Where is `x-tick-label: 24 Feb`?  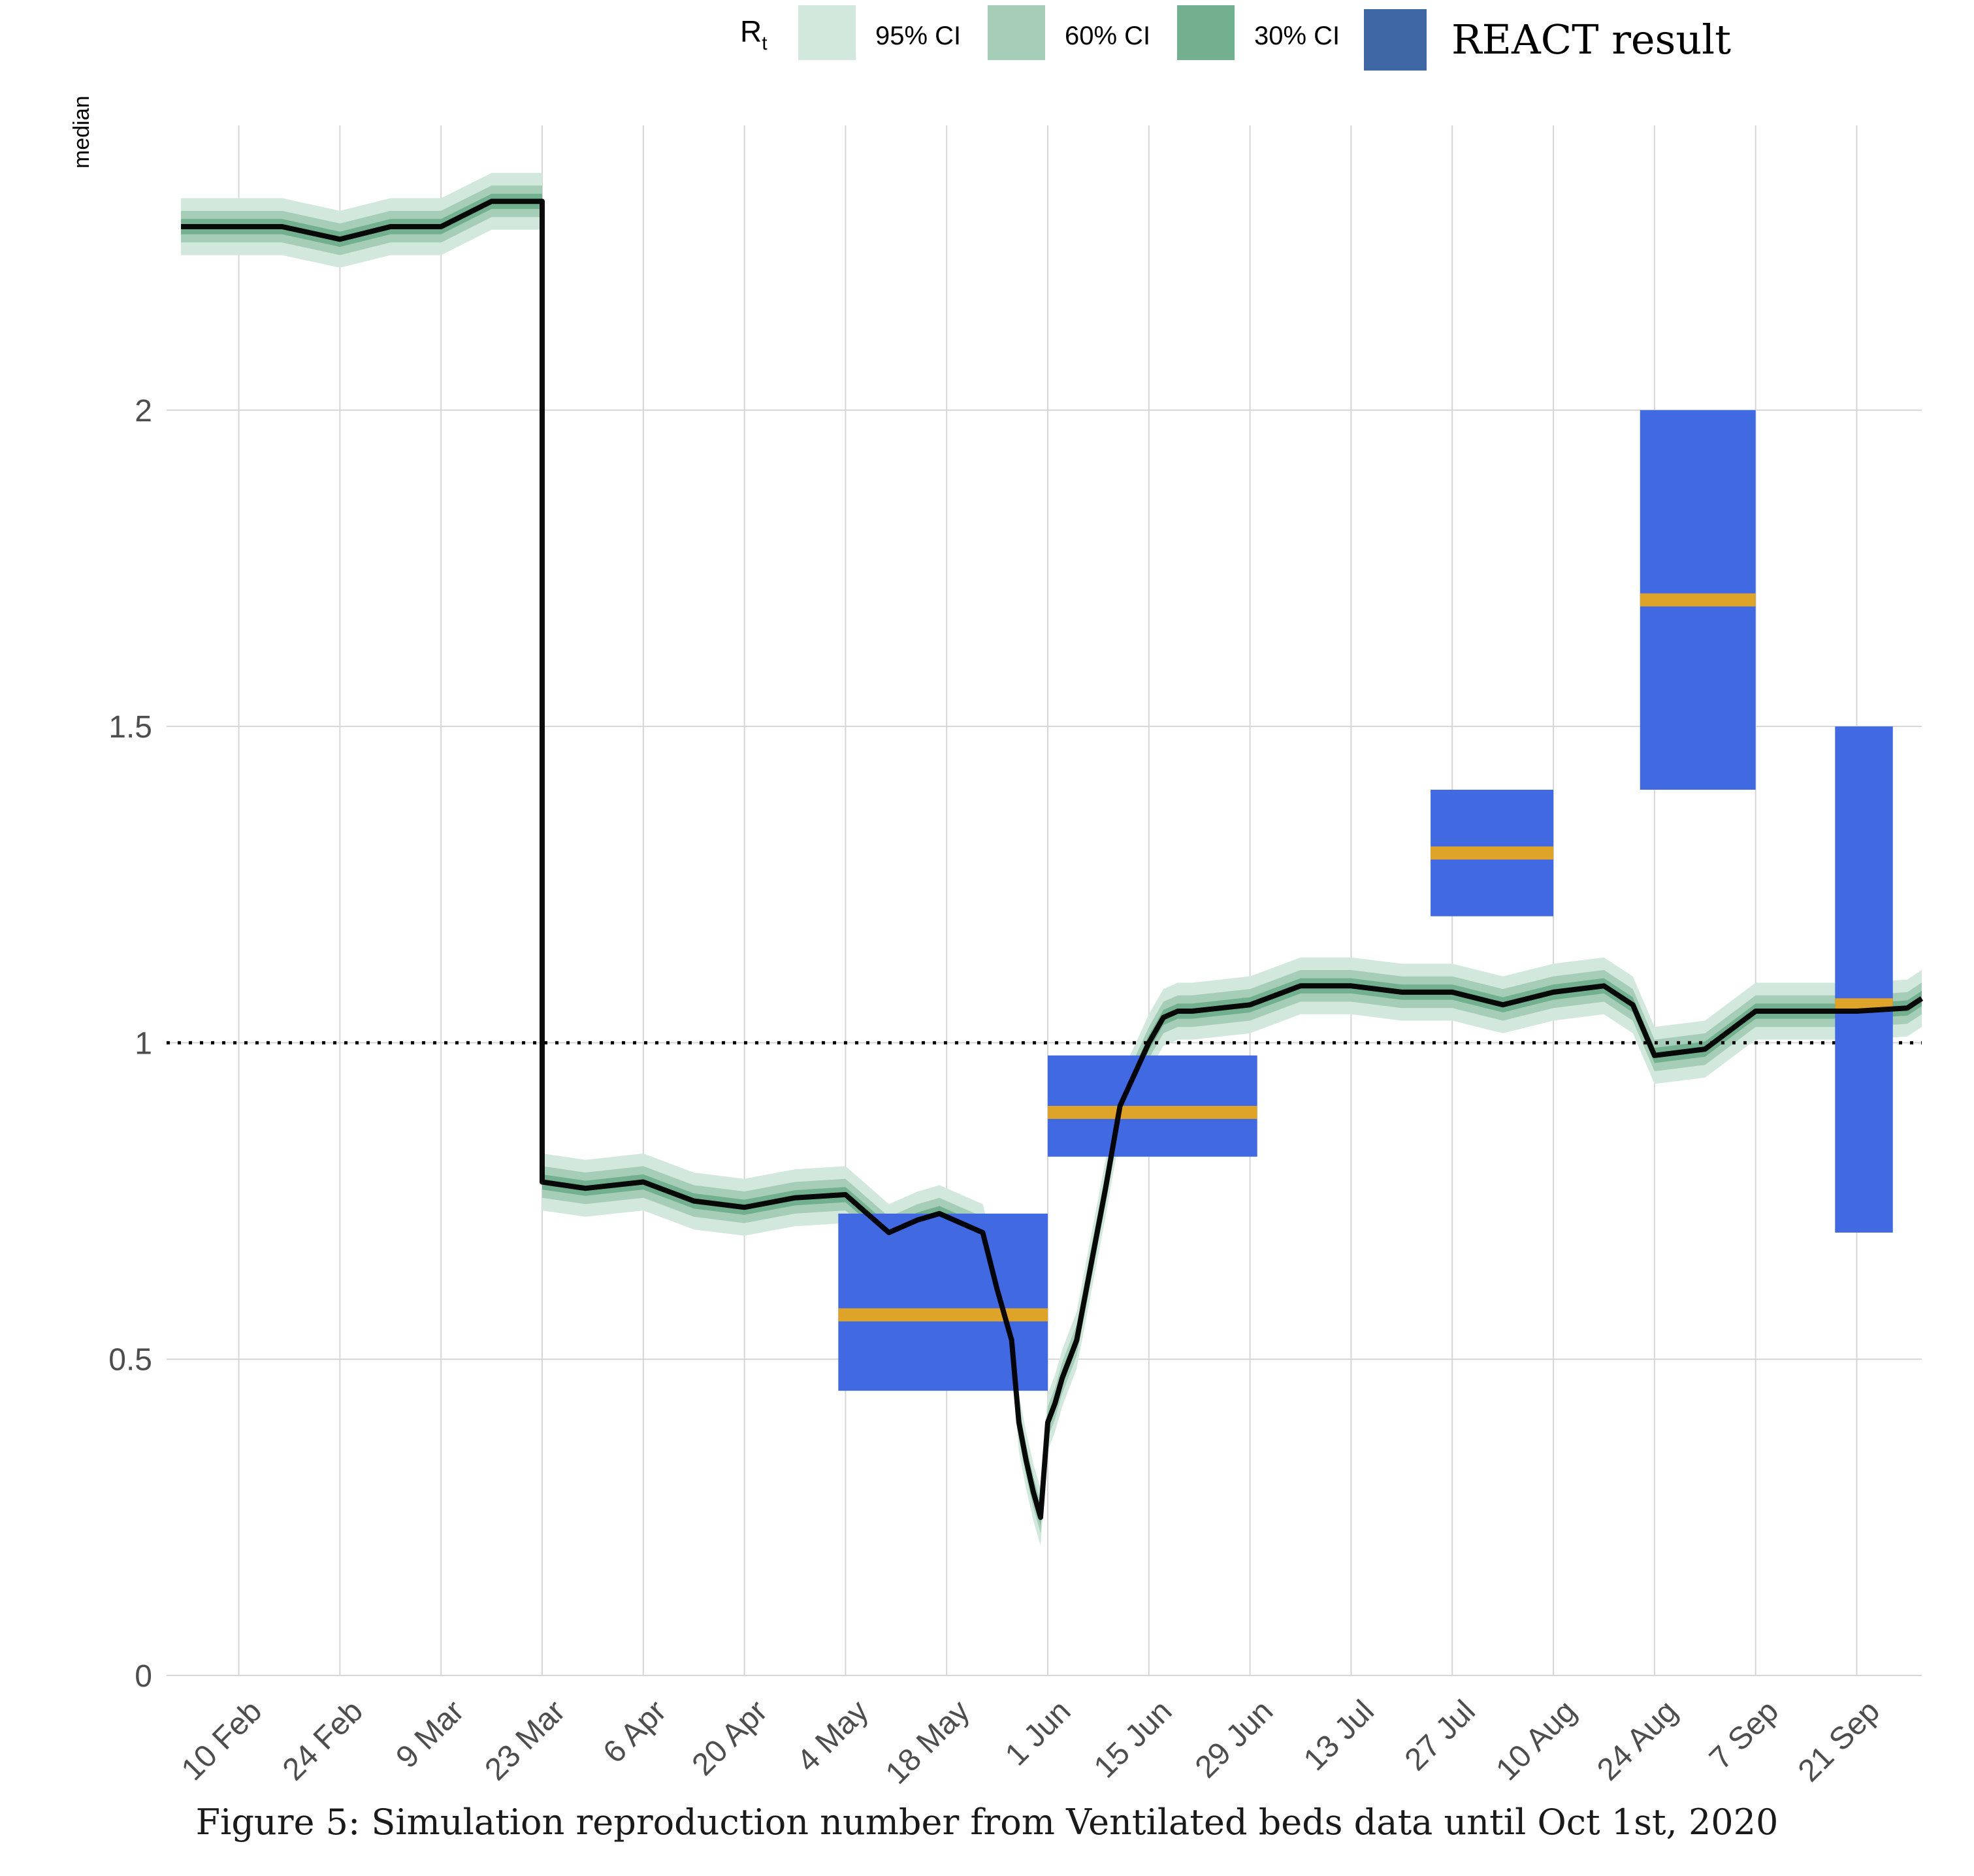
x-tick-label: 24 Feb is located at coordinates (323, 1740).